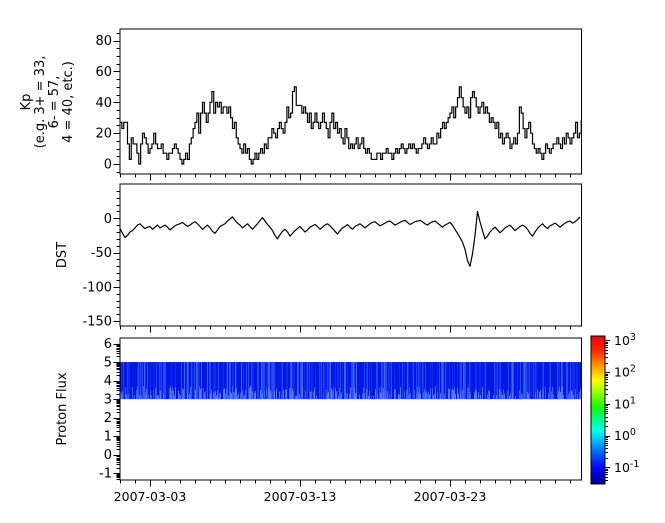 The width and height of the screenshot is (665, 523). I want to click on svg-text: 20, so click(103, 134).